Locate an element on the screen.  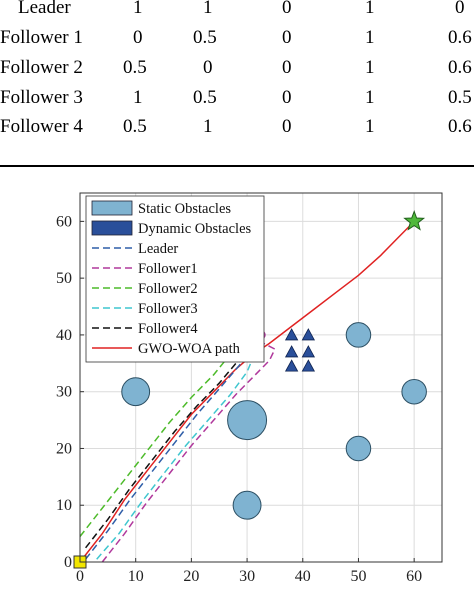
table-row: Leader 1 1 0 1 0 is located at coordinates (237, 13).